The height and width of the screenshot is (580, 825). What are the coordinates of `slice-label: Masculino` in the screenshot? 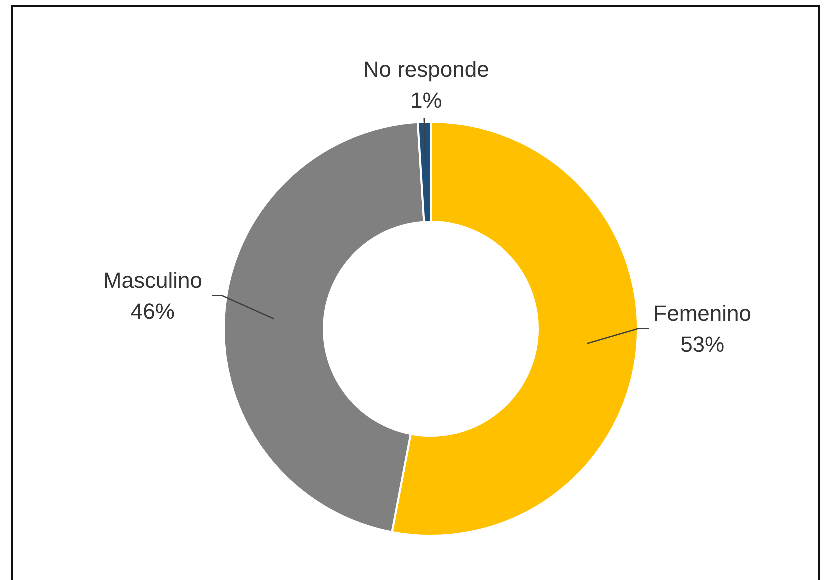 It's located at (152, 281).